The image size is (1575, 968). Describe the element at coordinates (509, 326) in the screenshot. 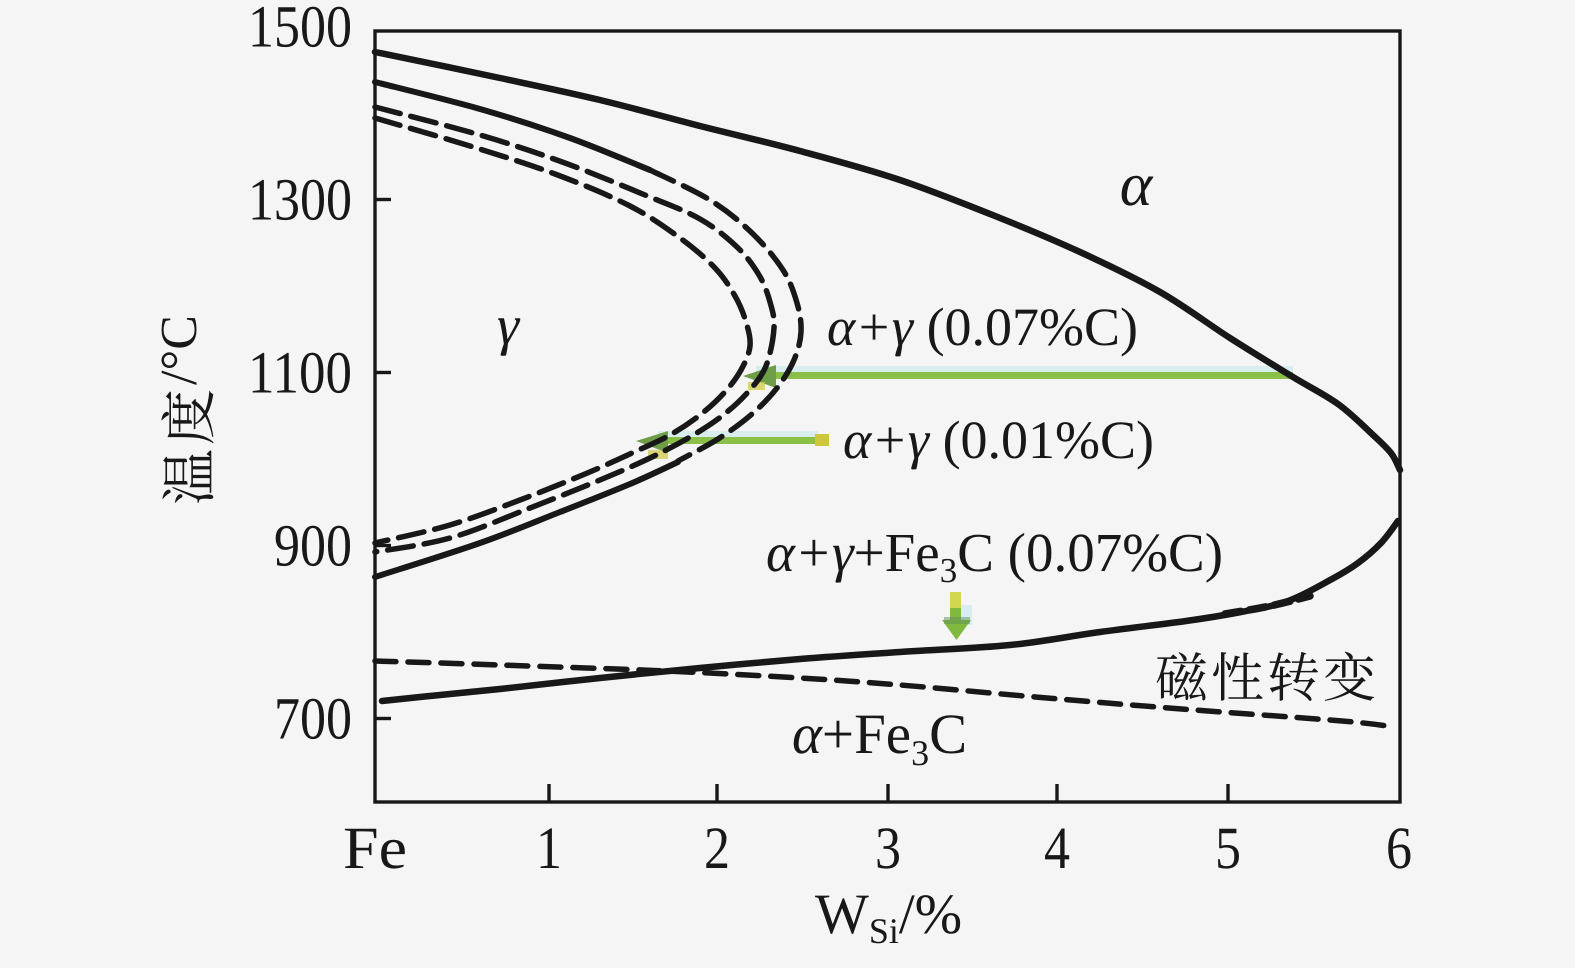

I see `svg-text: γ` at that location.